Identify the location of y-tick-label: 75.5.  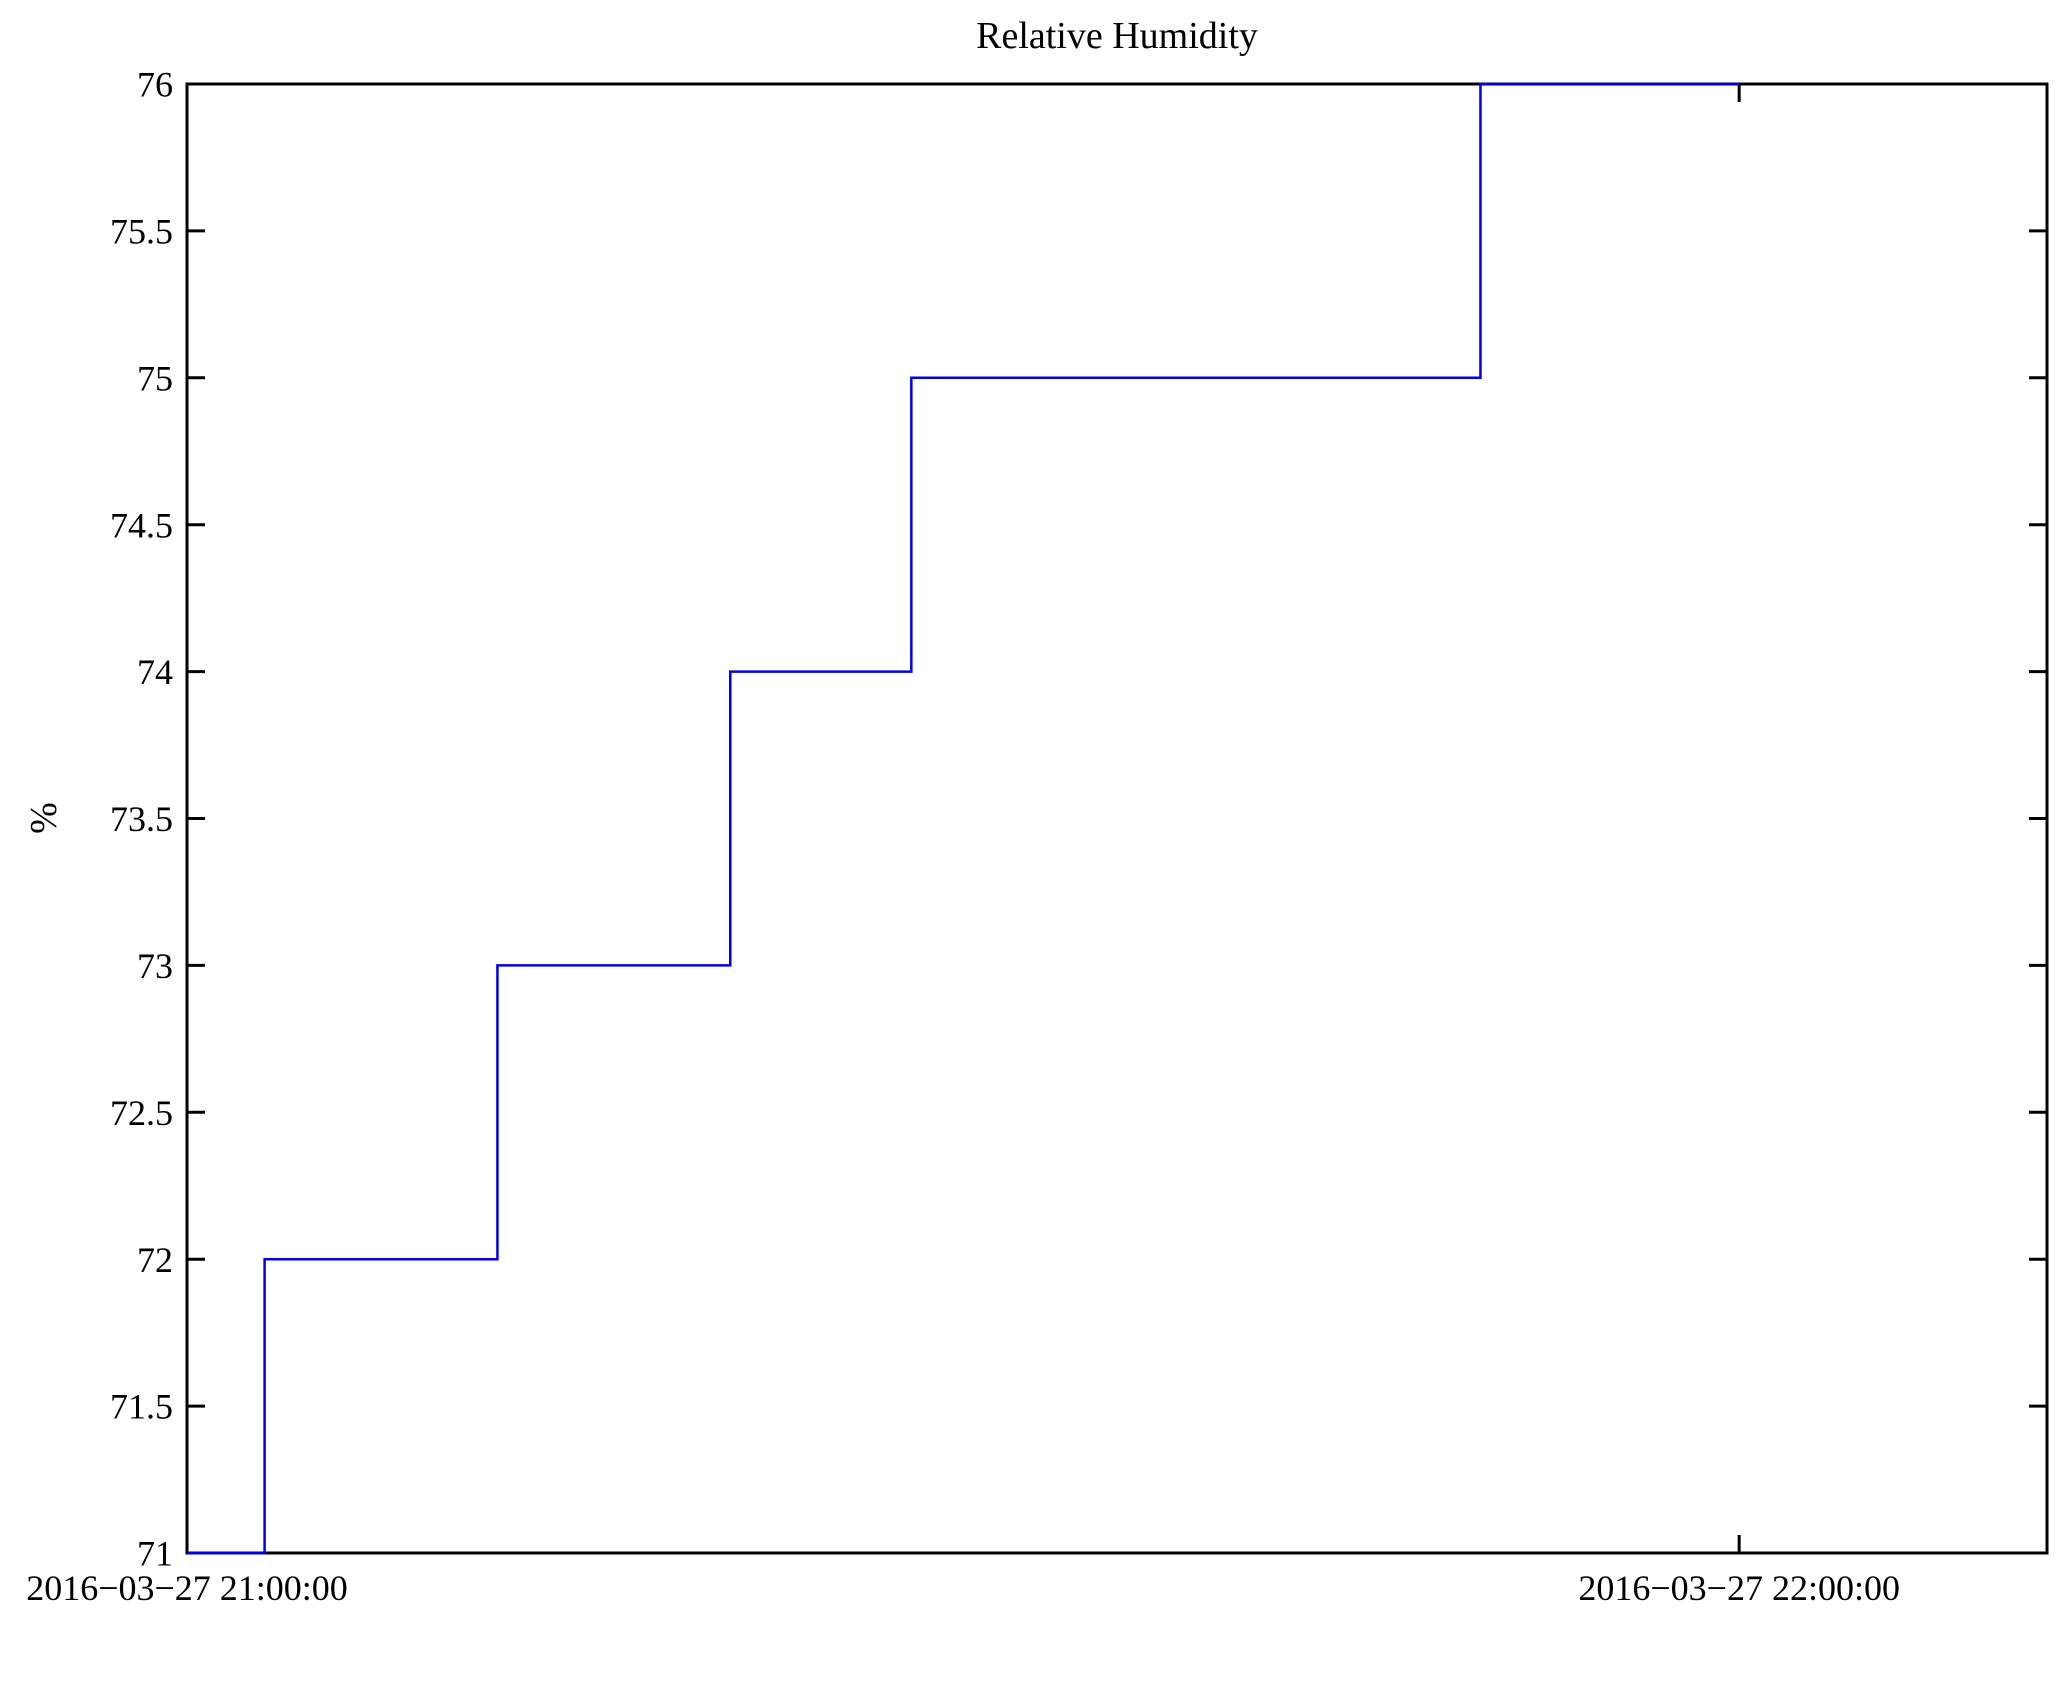
(141, 232).